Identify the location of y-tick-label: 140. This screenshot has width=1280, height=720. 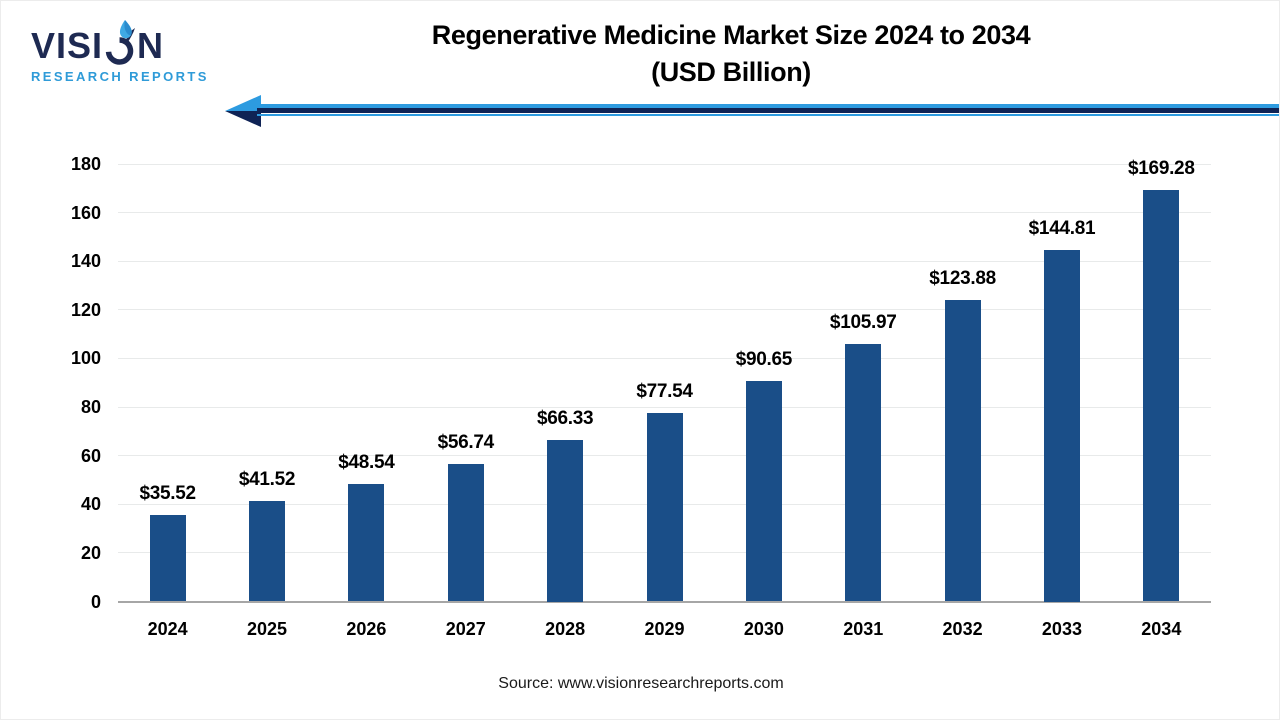
(85, 261).